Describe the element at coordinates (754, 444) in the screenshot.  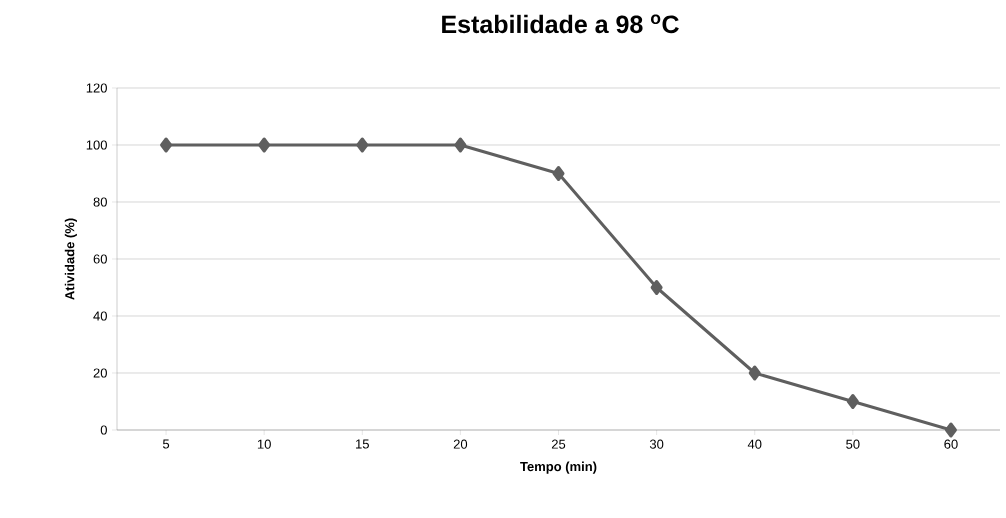
I see `x-tick-label: 40` at that location.